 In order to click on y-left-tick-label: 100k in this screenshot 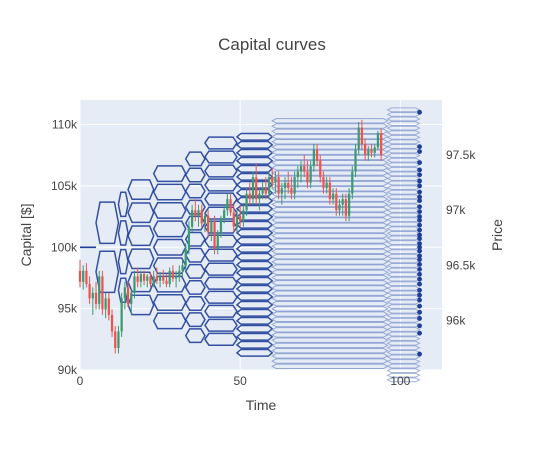, I will do `click(64, 247)`.